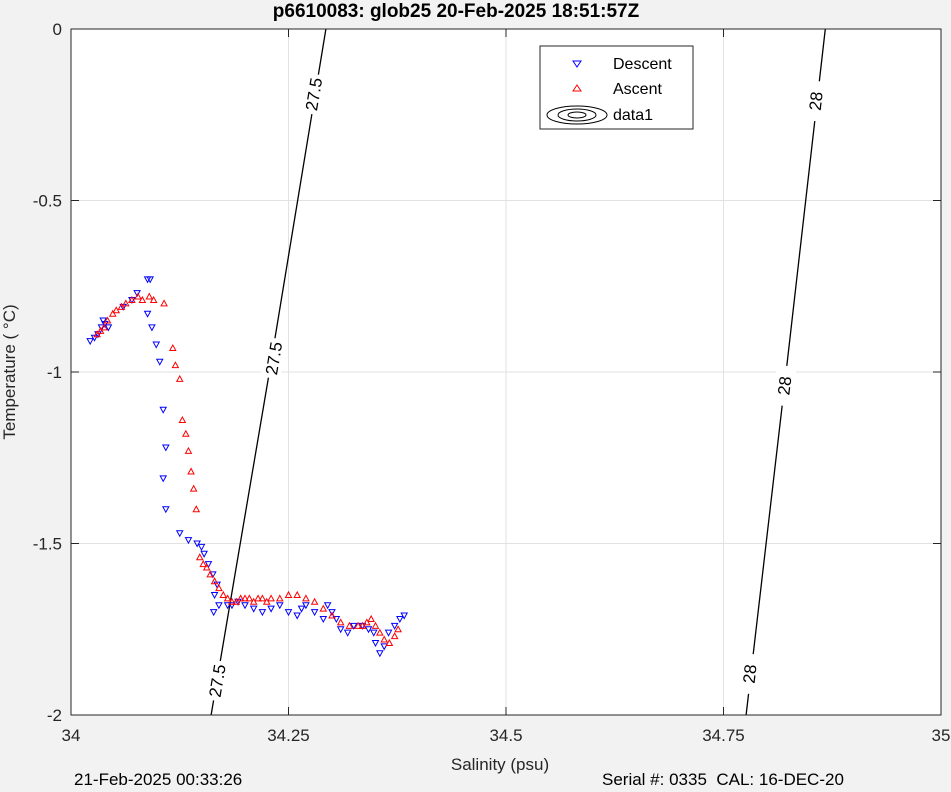 The height and width of the screenshot is (792, 951). Describe the element at coordinates (54, 715) in the screenshot. I see `y-tick-label: -2` at that location.